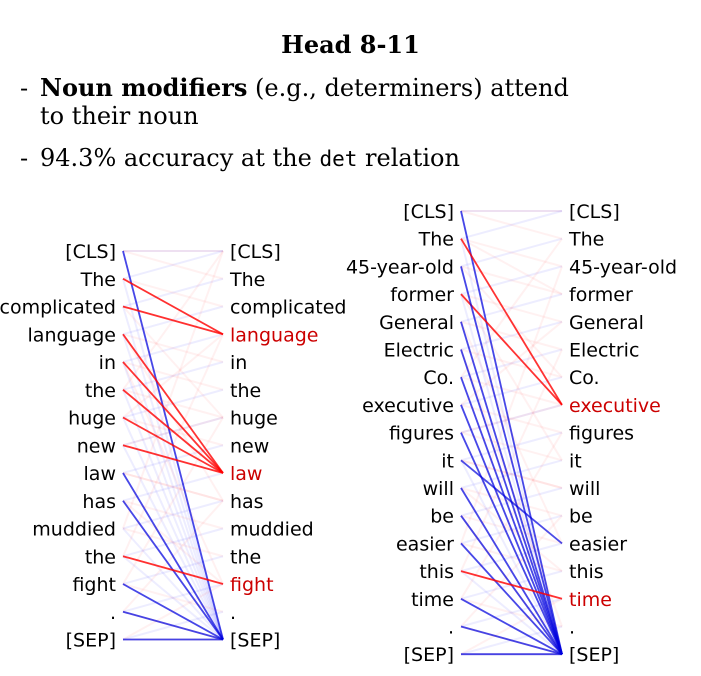 Image resolution: width=701 pixels, height=676 pixels. Describe the element at coordinates (272, 530) in the screenshot. I see `target-token: muddied` at that location.